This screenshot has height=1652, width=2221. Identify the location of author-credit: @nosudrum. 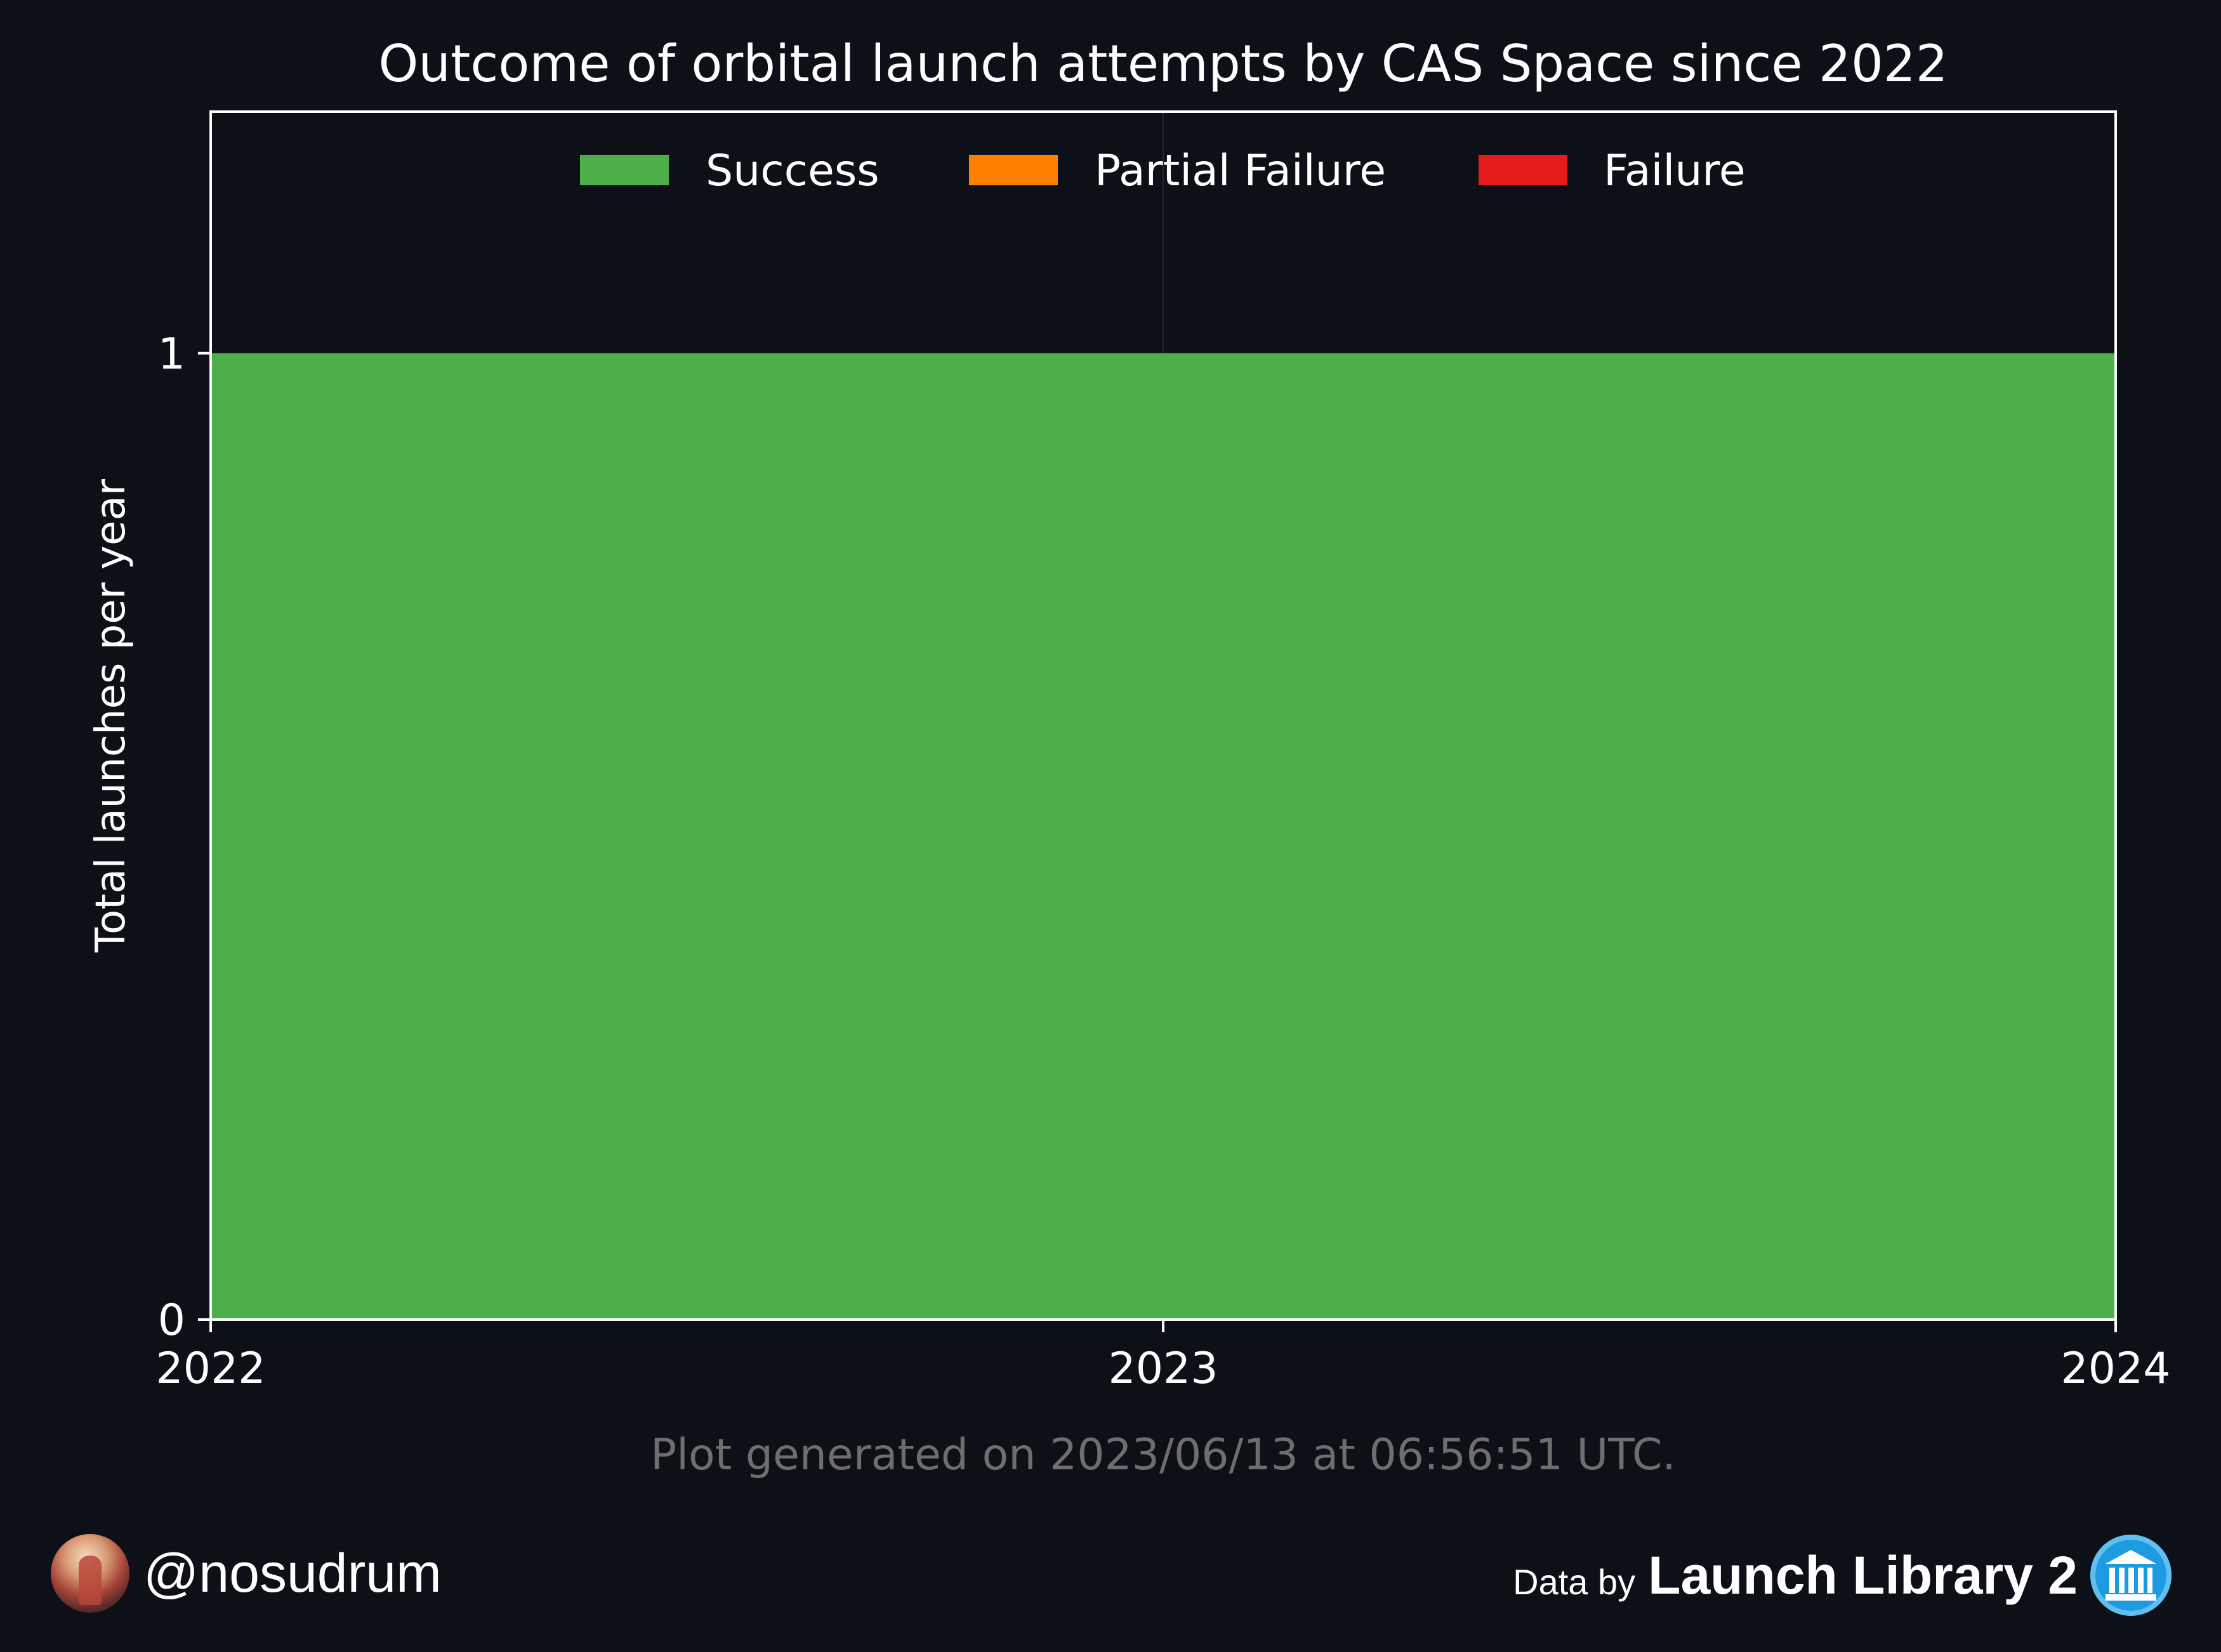
(247, 1573).